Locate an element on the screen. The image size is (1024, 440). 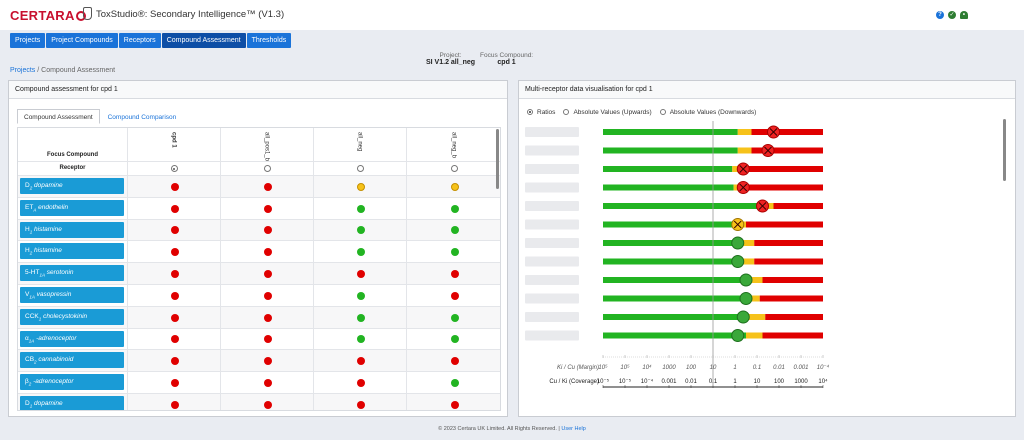
certara-logo: CERTARA is located at coordinates (48, 15).